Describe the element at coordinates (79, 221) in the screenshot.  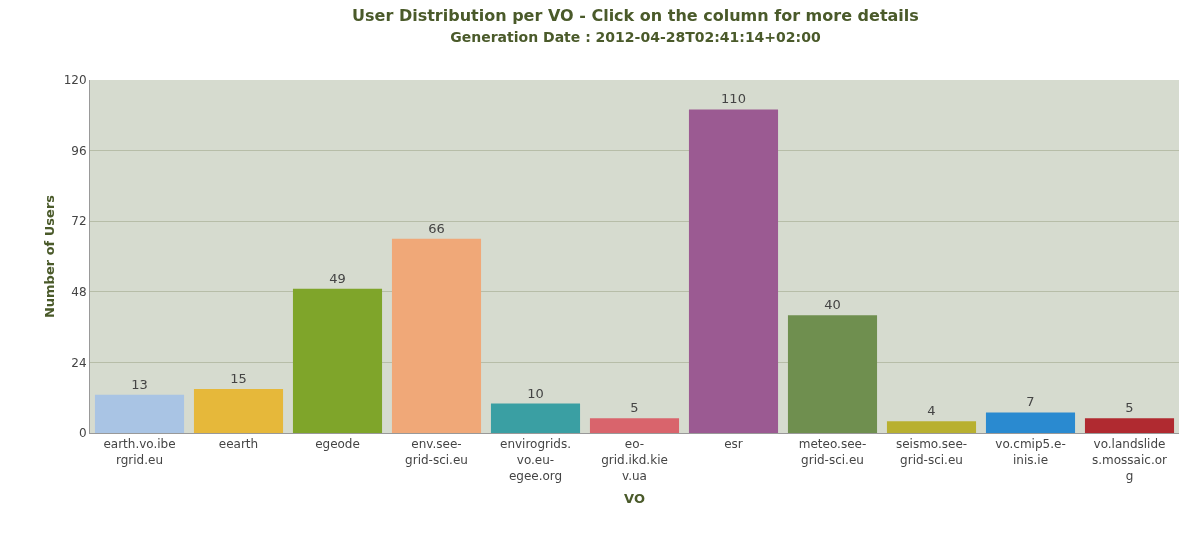
I see `y-tick-label: 72` at that location.